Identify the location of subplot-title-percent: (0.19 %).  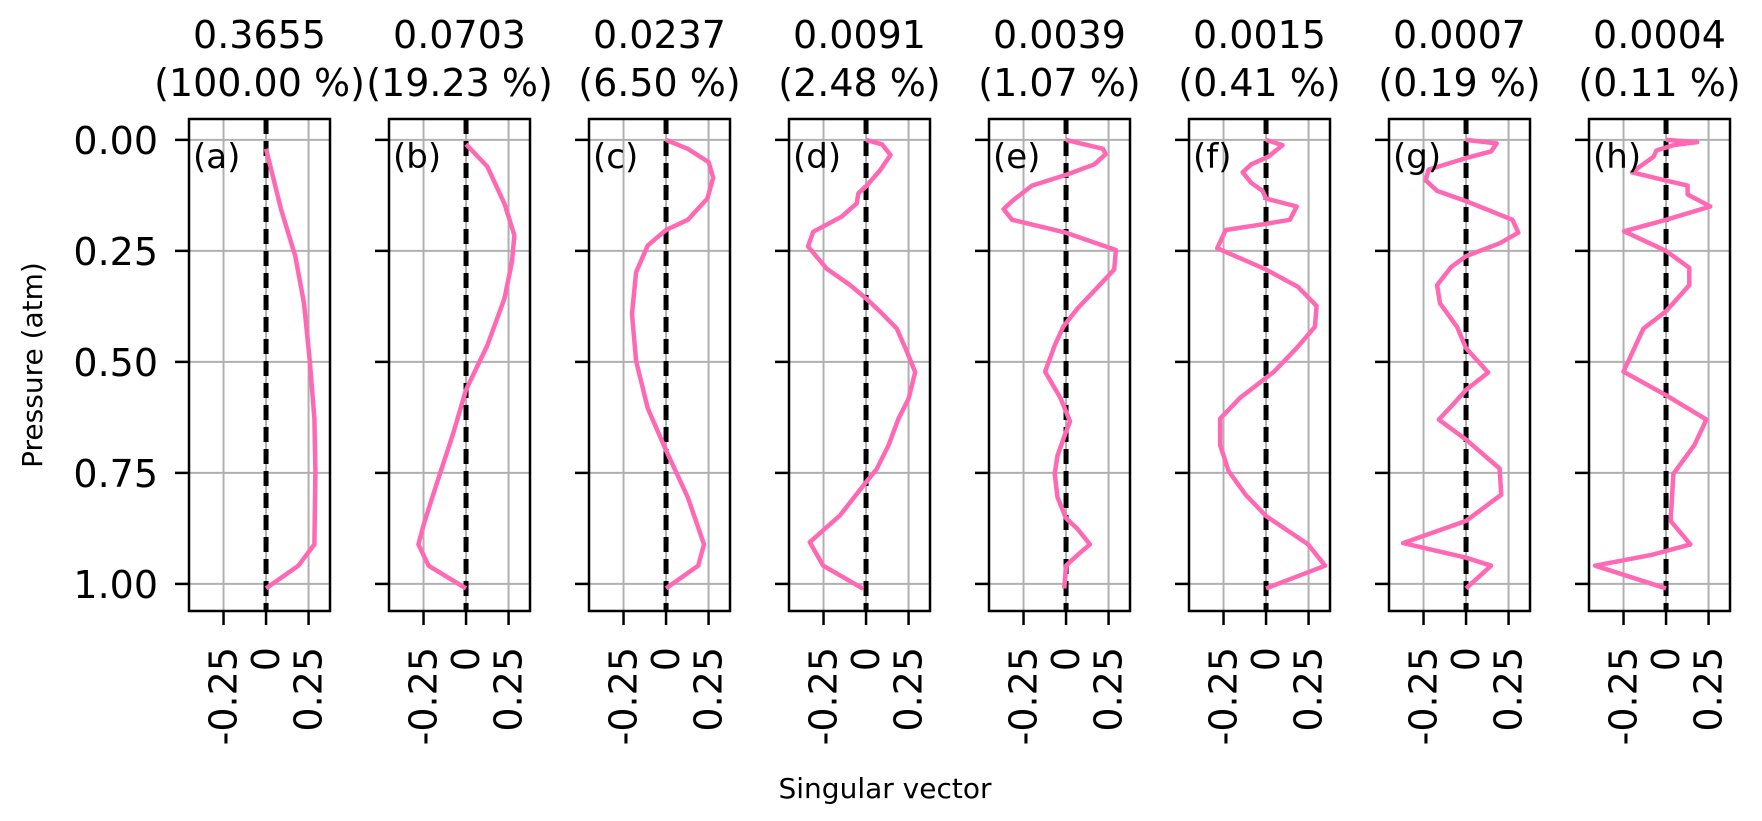
(1459, 83).